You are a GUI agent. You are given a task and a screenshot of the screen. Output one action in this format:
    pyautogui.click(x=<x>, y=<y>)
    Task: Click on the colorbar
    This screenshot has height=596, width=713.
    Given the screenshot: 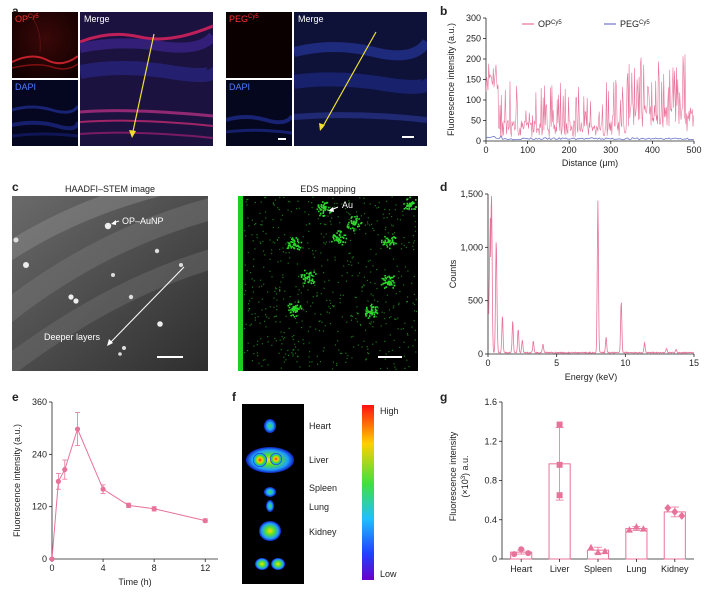 What is the action you would take?
    pyautogui.click(x=368, y=492)
    